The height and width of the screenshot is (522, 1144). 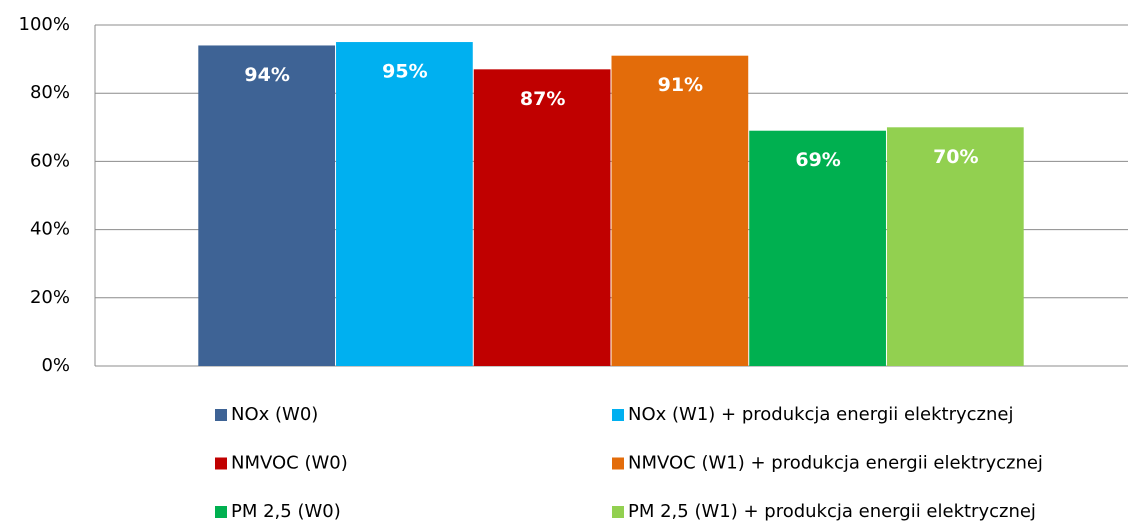 What do you see at coordinates (404, 72) in the screenshot?
I see `value-label: 95%` at bounding box center [404, 72].